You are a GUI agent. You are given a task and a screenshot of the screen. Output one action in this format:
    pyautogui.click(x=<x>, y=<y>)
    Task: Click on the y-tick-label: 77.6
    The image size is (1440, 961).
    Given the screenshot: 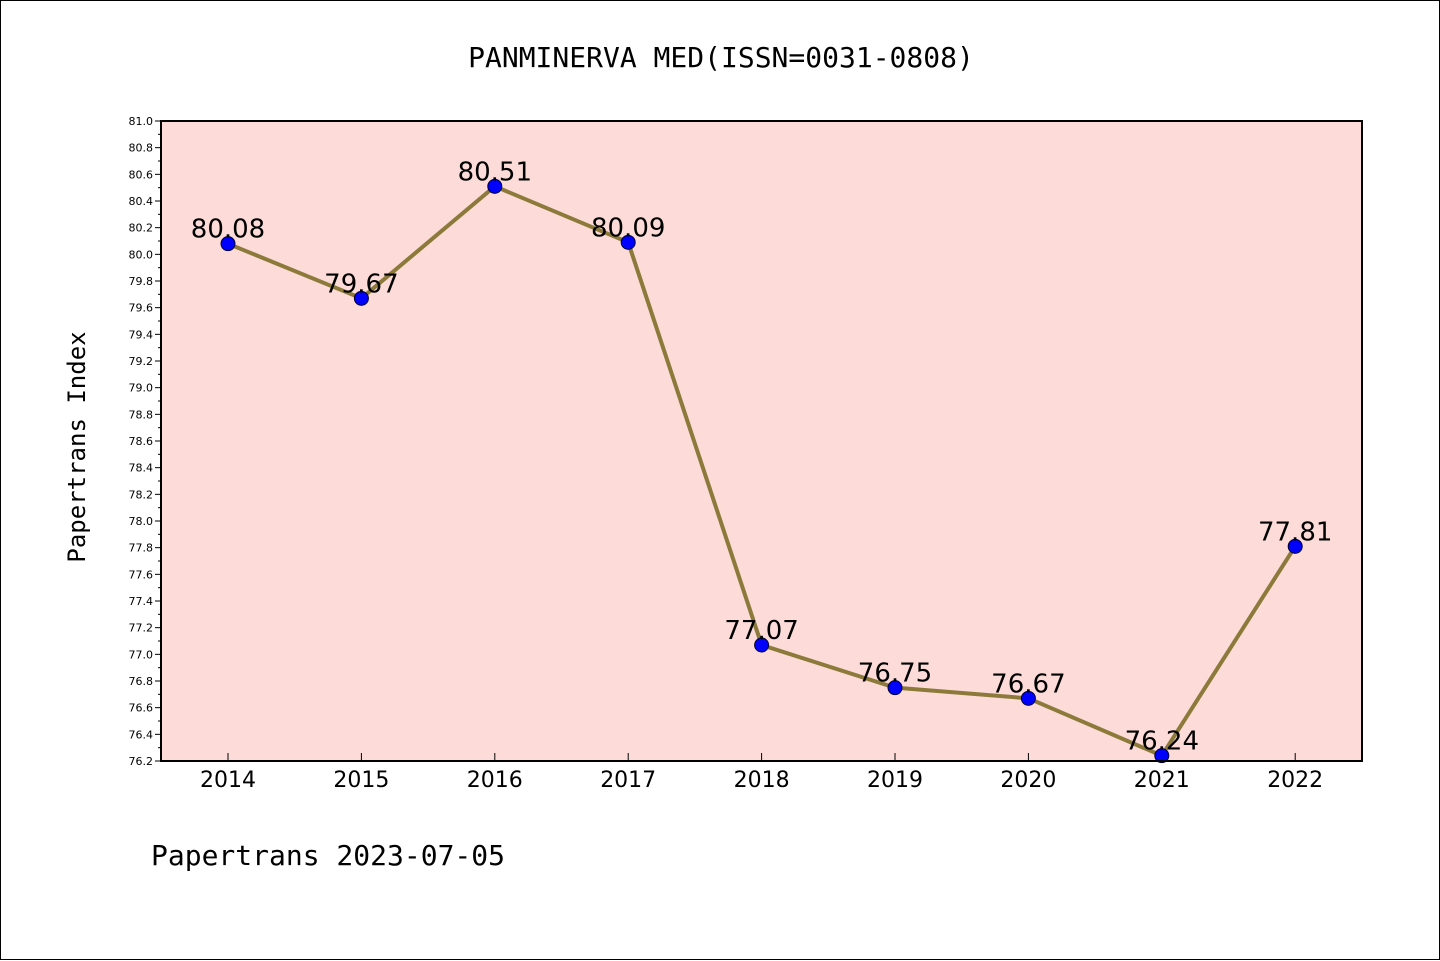 What is the action you would take?
    pyautogui.click(x=141, y=574)
    